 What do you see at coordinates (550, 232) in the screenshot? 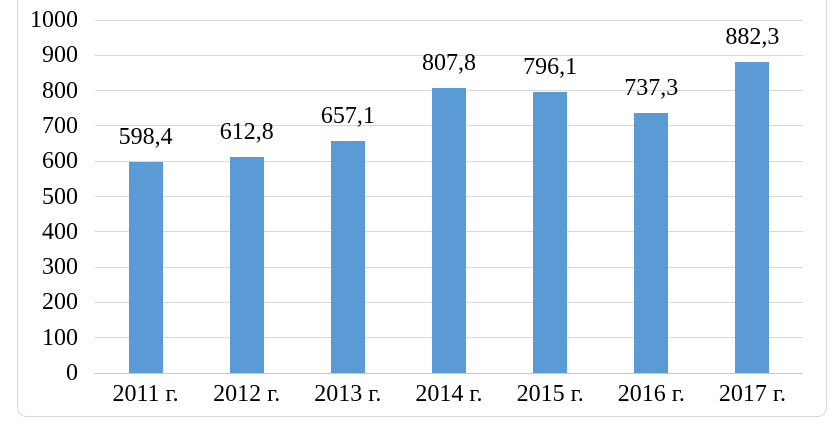
I see `bar-2015` at bounding box center [550, 232].